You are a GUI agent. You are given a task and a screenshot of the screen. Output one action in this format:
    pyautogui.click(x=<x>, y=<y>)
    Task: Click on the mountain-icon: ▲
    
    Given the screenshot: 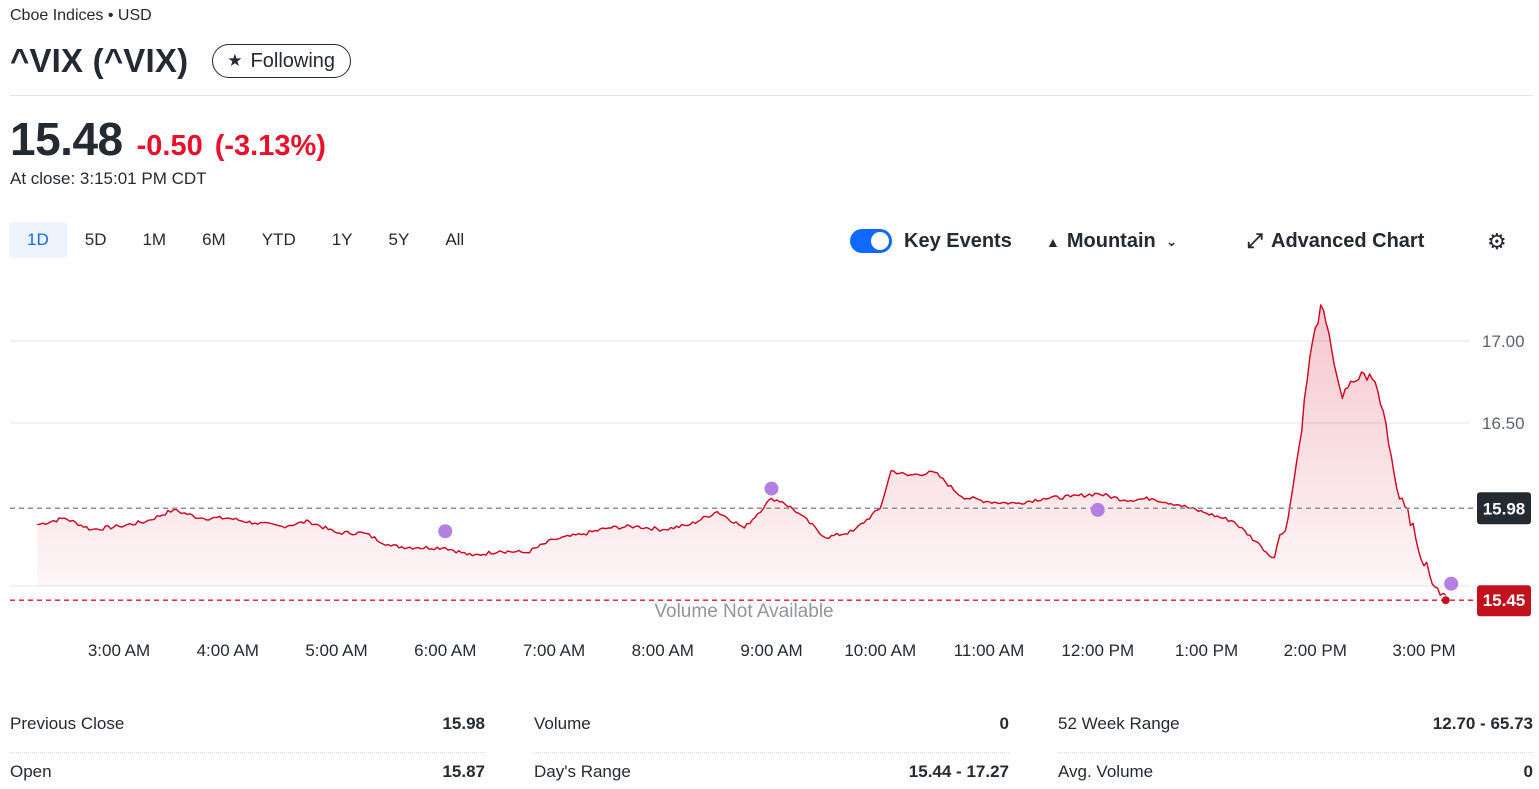 What is the action you would take?
    pyautogui.click(x=1053, y=241)
    